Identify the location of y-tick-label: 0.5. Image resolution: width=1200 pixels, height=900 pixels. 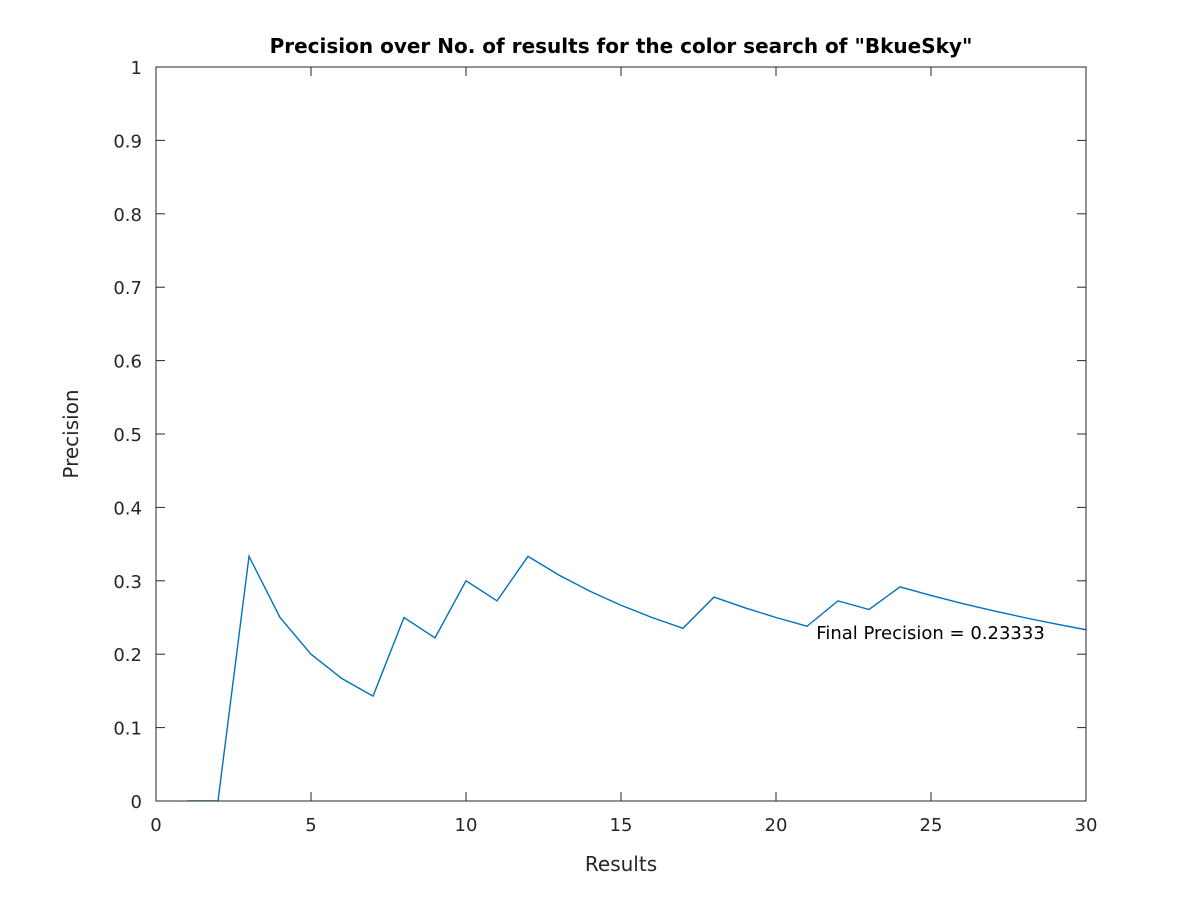
(127, 435).